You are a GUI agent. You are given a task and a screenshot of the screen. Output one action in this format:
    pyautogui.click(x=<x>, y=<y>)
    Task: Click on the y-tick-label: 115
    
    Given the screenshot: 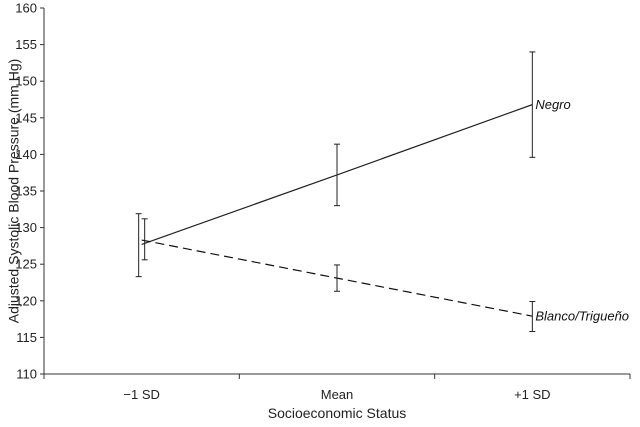 What is the action you would take?
    pyautogui.click(x=26, y=337)
    